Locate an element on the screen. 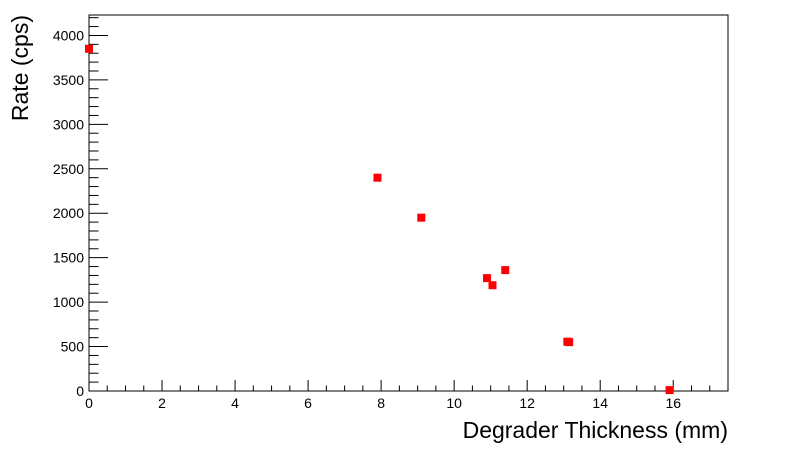 The height and width of the screenshot is (471, 798). x-tick-labels: 0 2 4 6 8 10 12 14 16 is located at coordinates (383, 403).